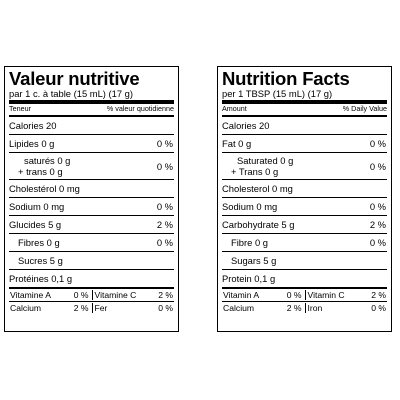 The image size is (400, 400). Describe the element at coordinates (258, 224) in the screenshot. I see `carbohydrate-label: Carbohydrate 5 g` at that location.